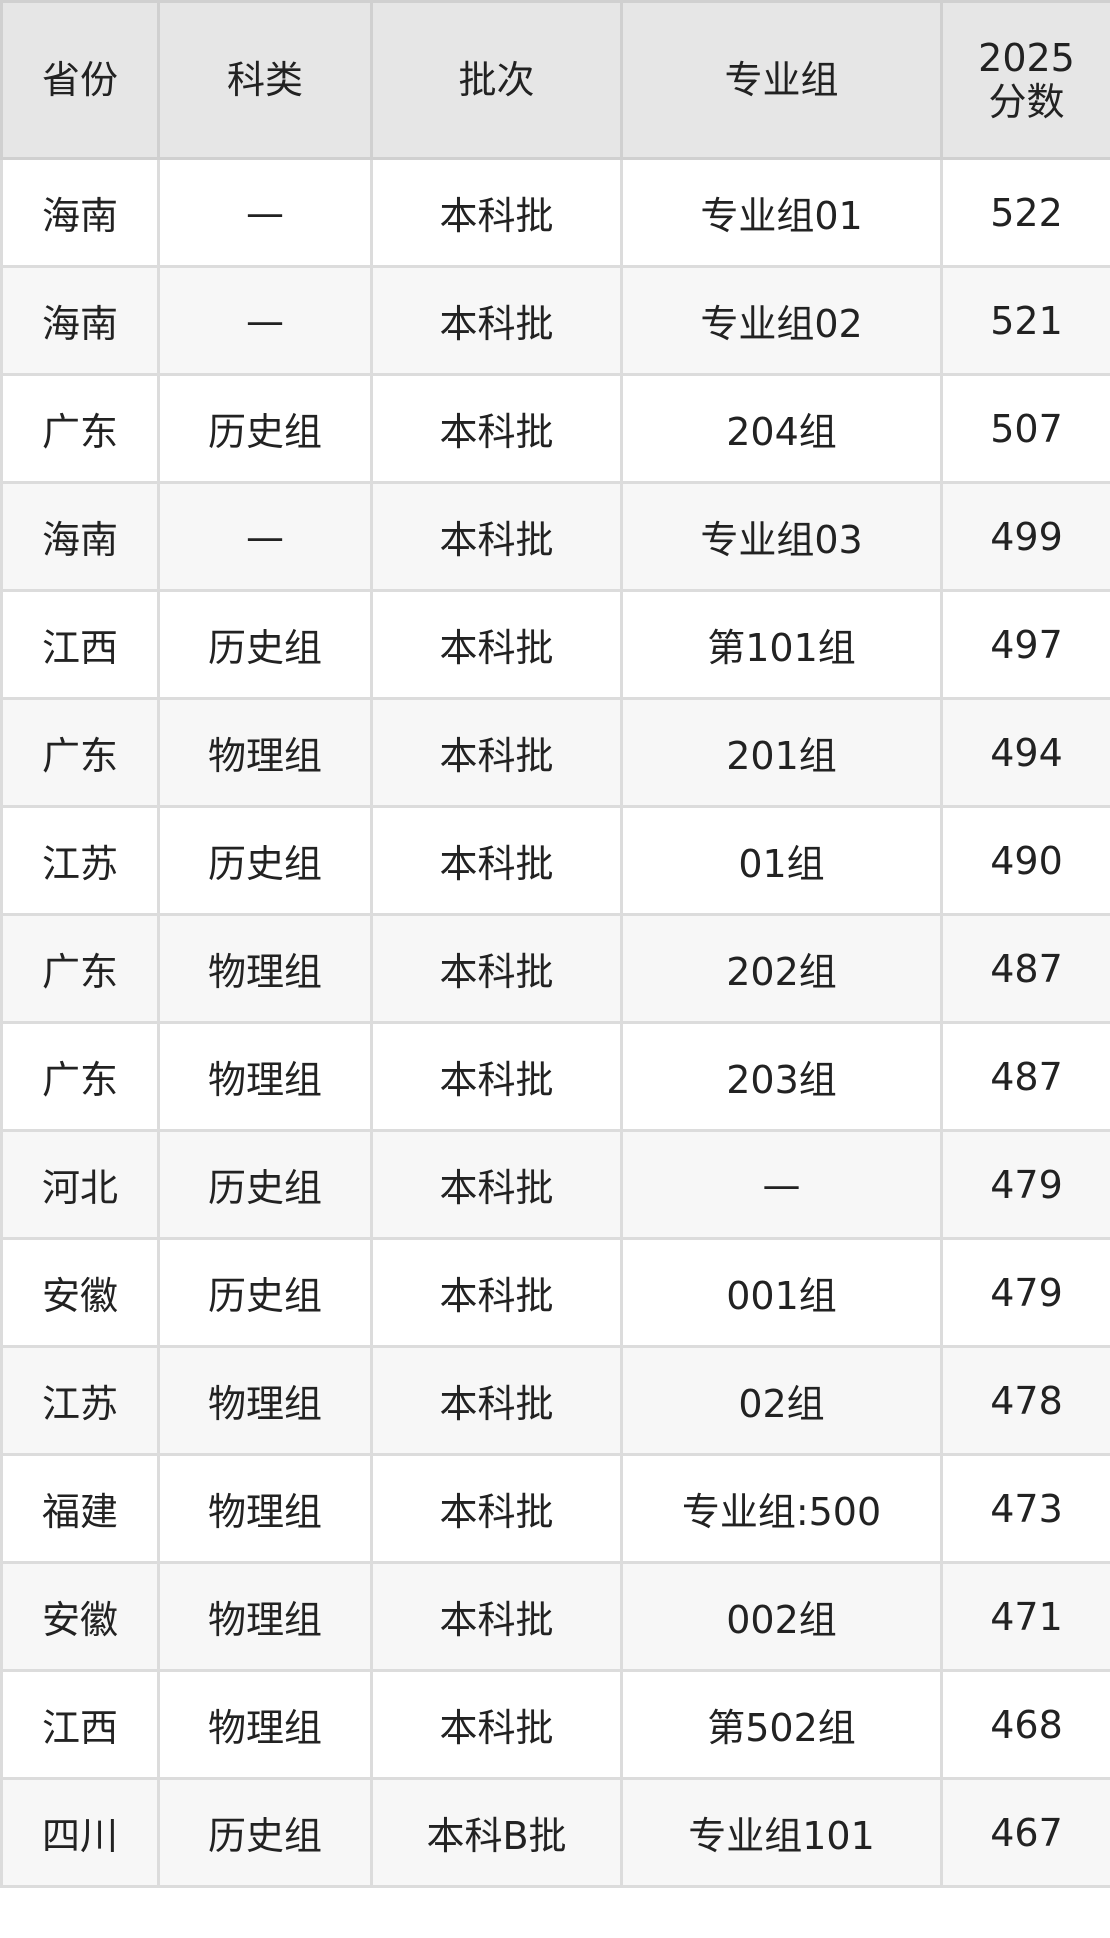 Image resolution: width=1110 pixels, height=1938 pixels. I want to click on cell-score: 490, so click(1025, 860).